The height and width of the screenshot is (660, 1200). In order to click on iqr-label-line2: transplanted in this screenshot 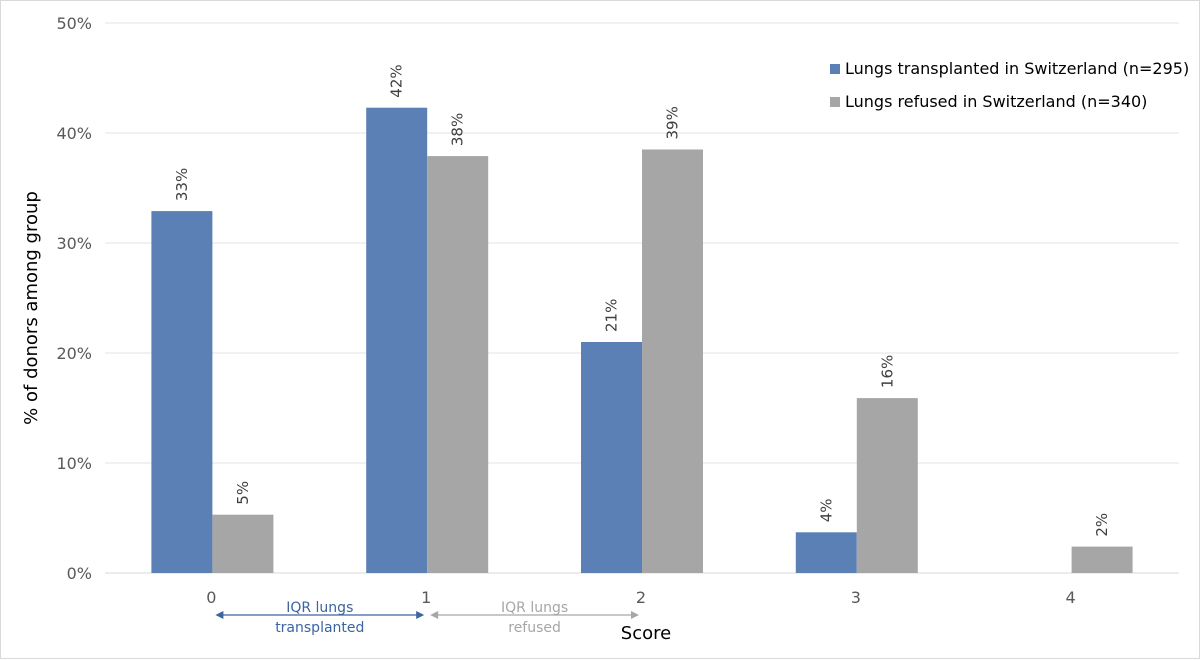, I will do `click(319, 628)`.